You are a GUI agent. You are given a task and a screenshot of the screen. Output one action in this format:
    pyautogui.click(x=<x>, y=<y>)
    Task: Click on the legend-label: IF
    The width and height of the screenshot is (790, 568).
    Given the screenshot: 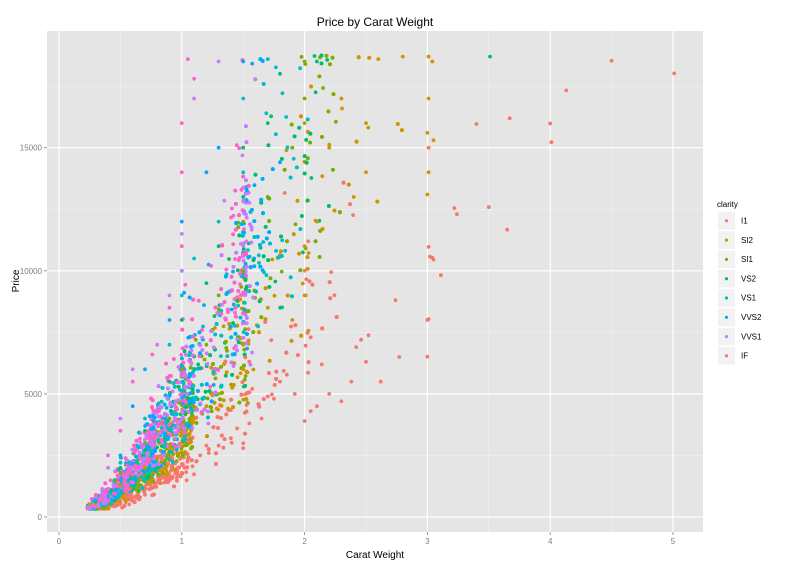 What is the action you would take?
    pyautogui.click(x=744, y=356)
    